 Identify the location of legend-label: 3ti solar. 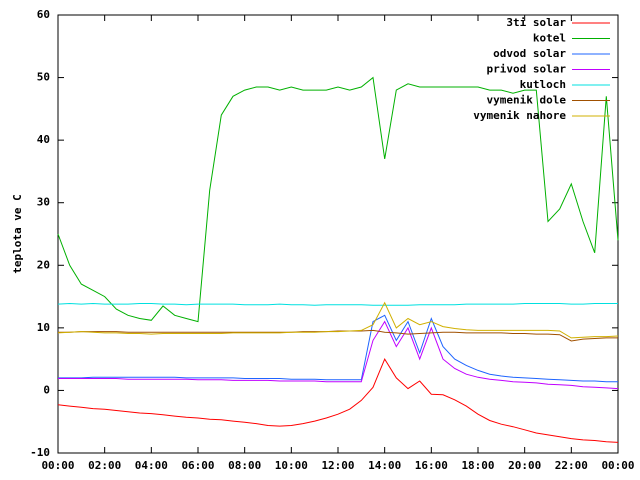
(536, 22).